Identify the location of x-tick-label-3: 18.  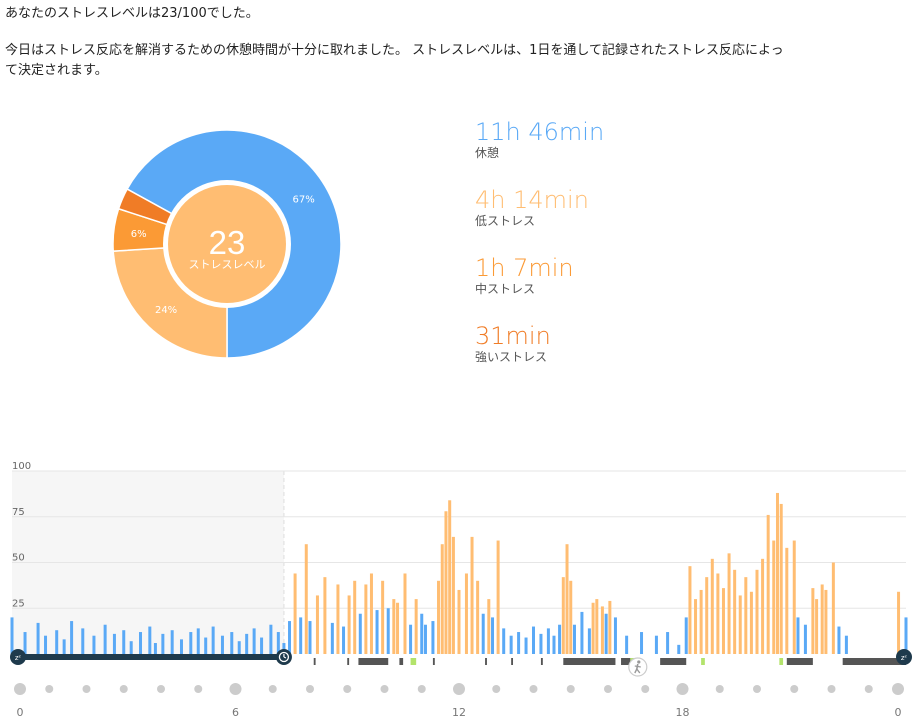
(683, 712).